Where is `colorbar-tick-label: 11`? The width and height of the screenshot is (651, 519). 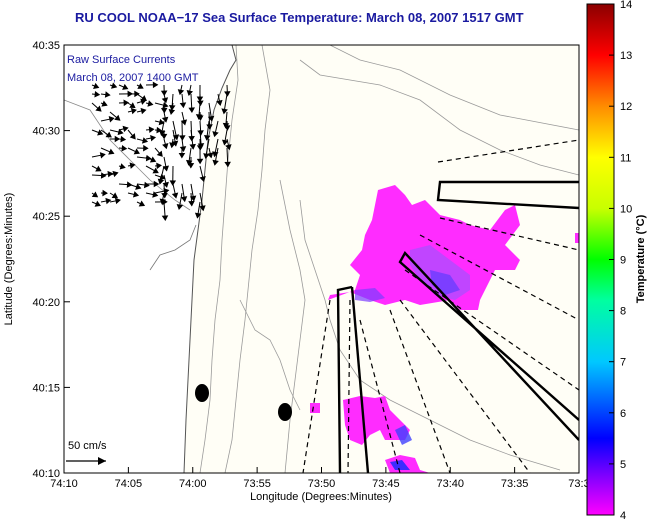
colorbar-tick-label: 11 is located at coordinates (625, 158).